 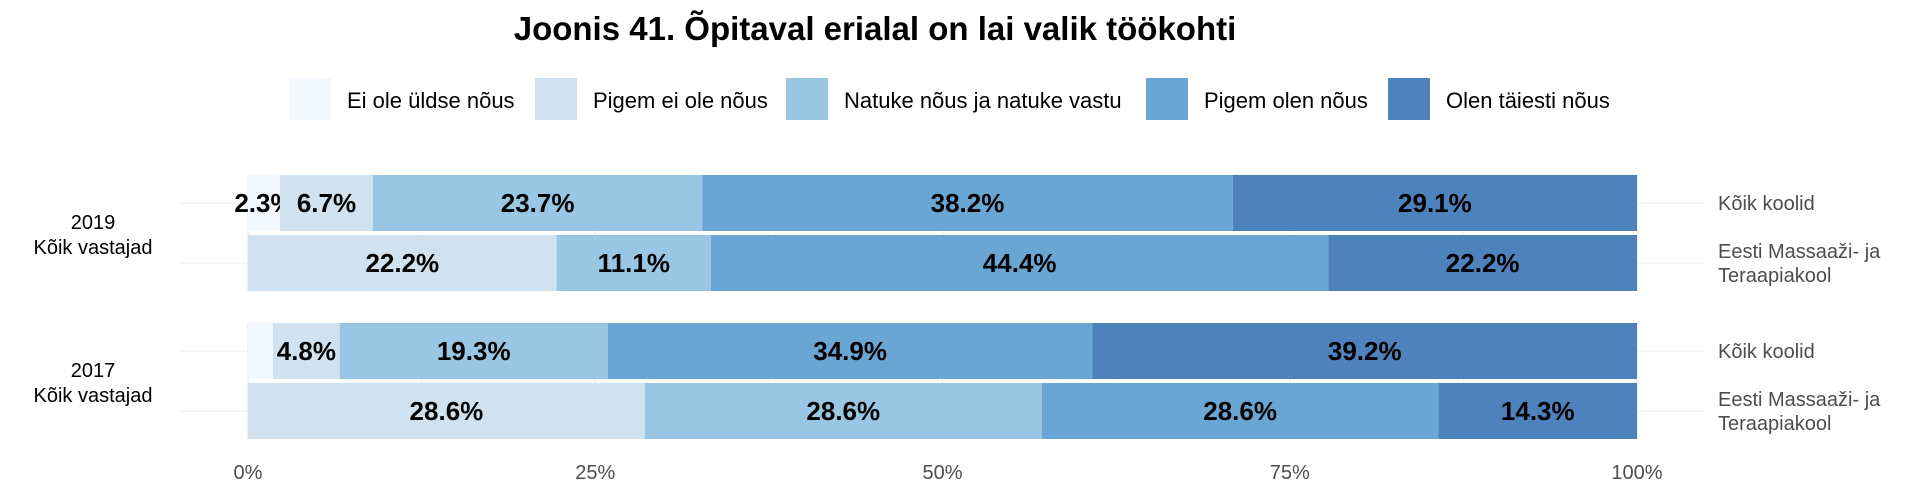 I want to click on bar-value-label: 29.1%, so click(x=1435, y=203).